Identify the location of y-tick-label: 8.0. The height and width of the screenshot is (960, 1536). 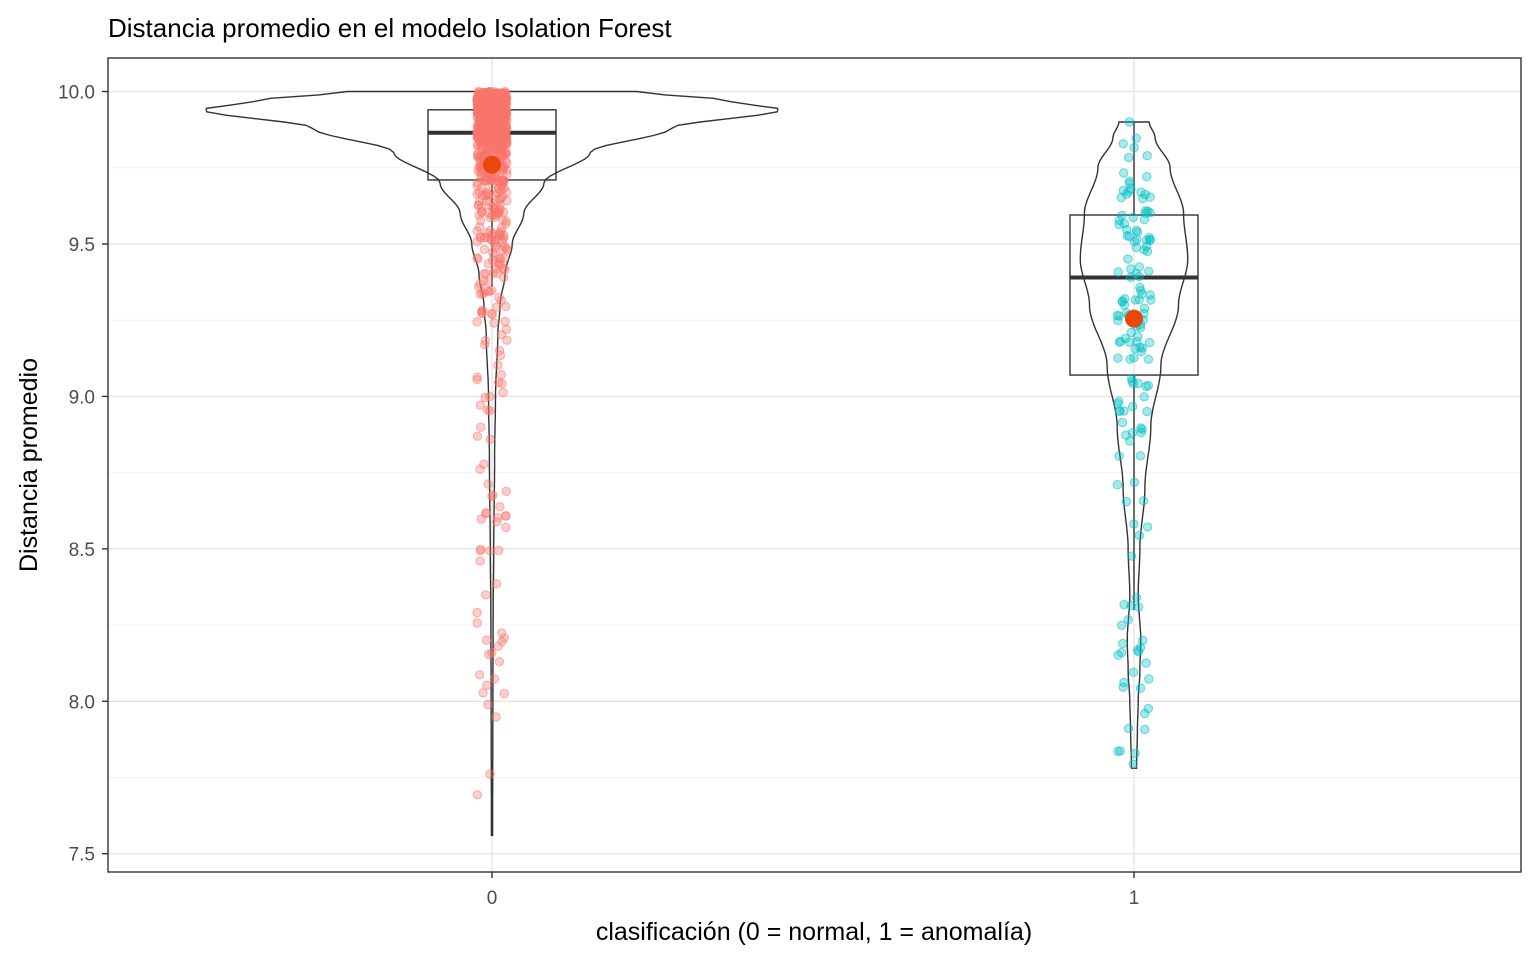
(82, 702).